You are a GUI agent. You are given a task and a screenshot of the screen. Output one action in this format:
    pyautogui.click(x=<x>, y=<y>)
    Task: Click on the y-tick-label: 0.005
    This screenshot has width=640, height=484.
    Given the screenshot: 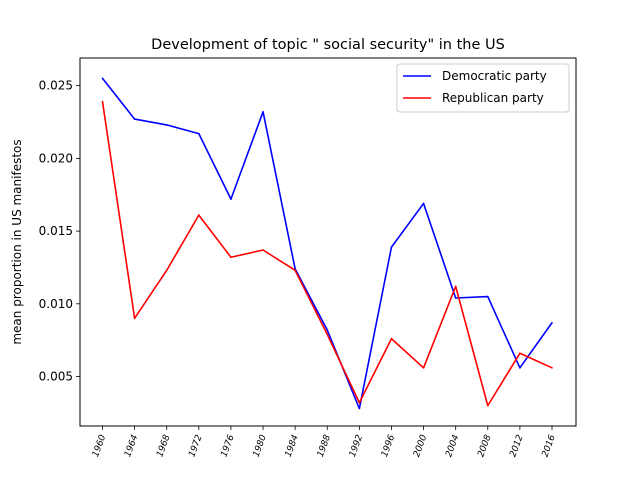 What is the action you would take?
    pyautogui.click(x=56, y=377)
    